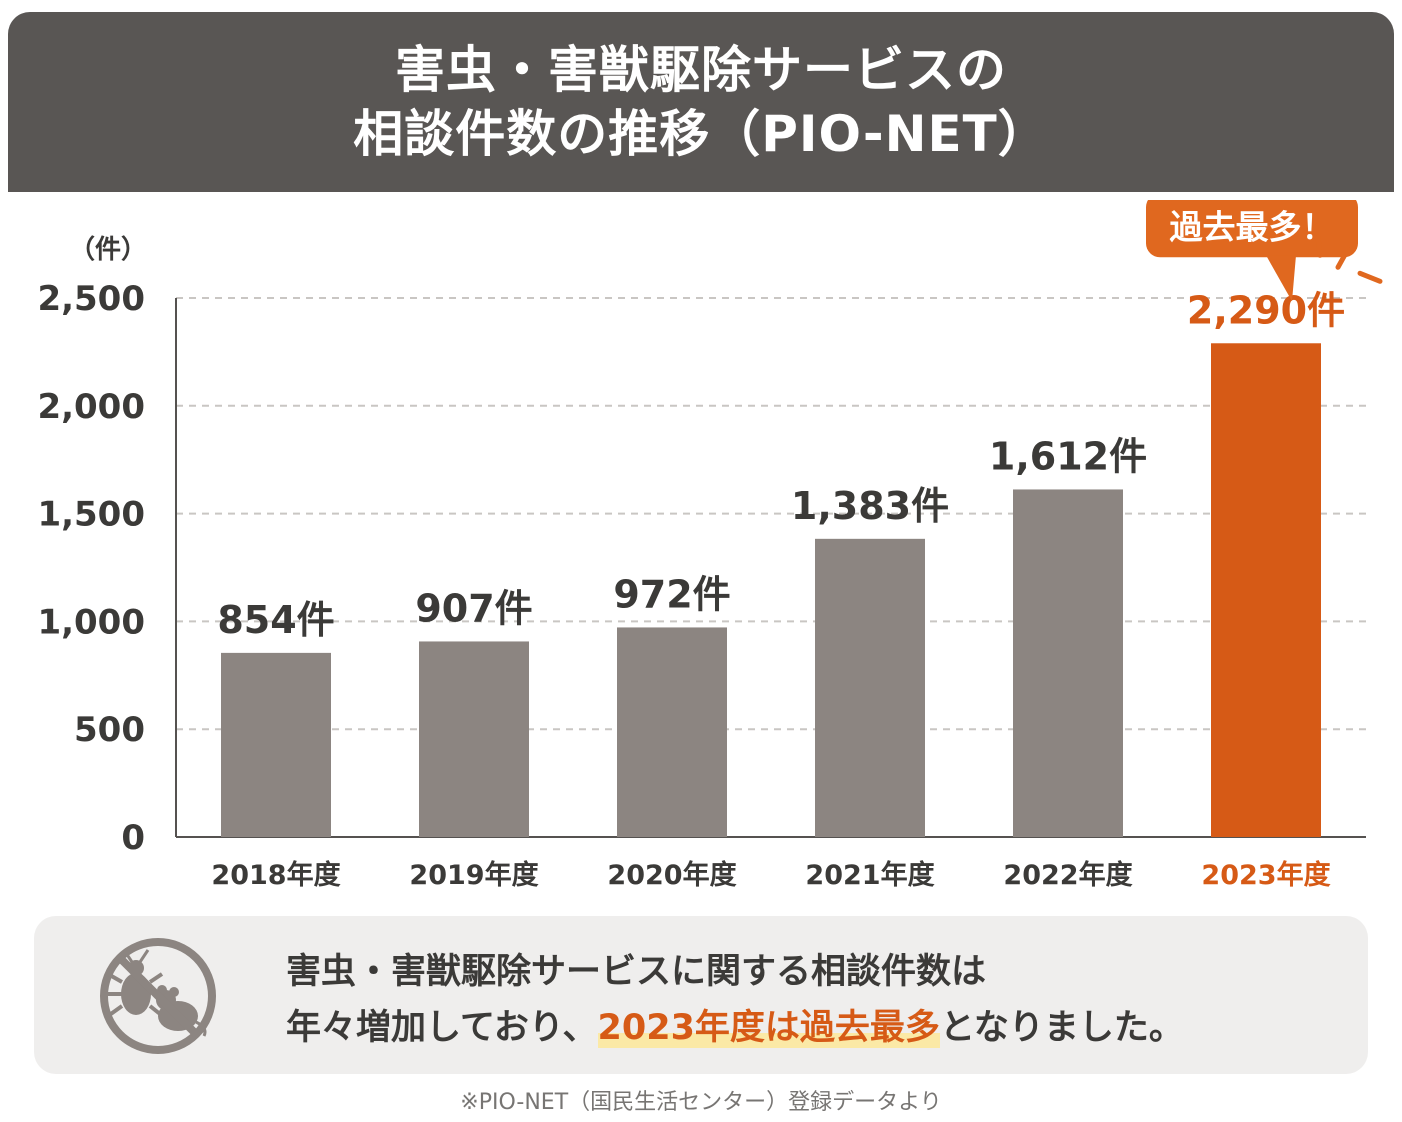 This screenshot has width=1402, height=1122. Describe the element at coordinates (701, 134) in the screenshot. I see `chart-title-line2: 相談件数の推移（PIO-NET）` at that location.